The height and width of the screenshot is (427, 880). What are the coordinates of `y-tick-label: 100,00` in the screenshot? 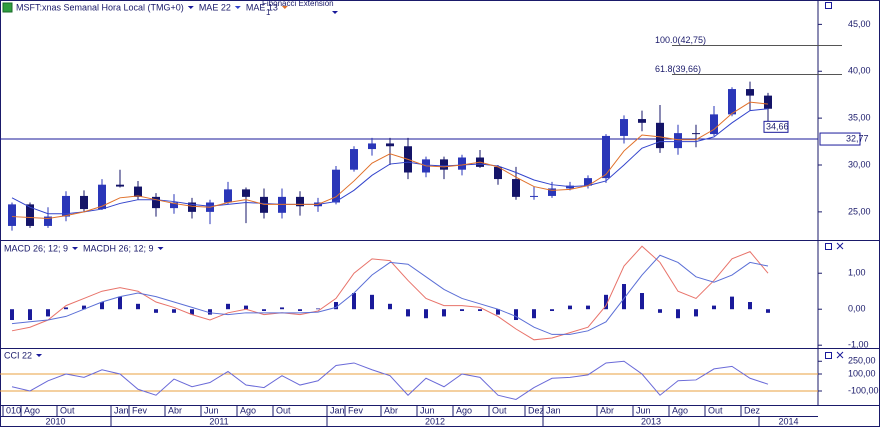 It's located at (862, 373).